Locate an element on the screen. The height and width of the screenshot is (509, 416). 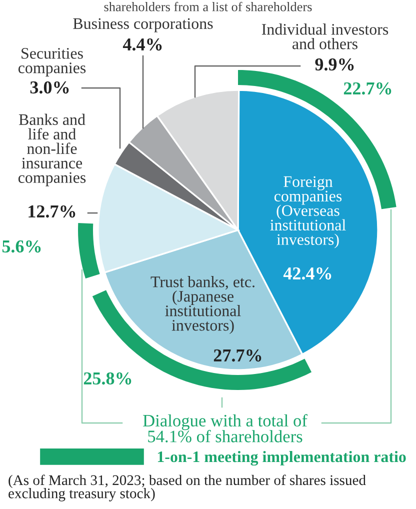
data-label: 4.4% is located at coordinates (142, 44).